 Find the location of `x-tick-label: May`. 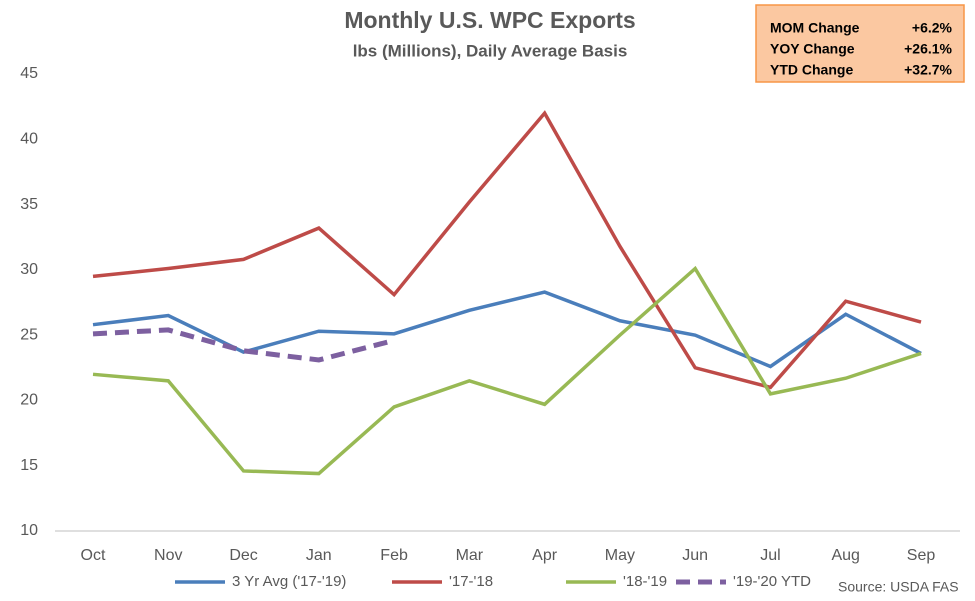

x-tick-label: May is located at coordinates (620, 555).